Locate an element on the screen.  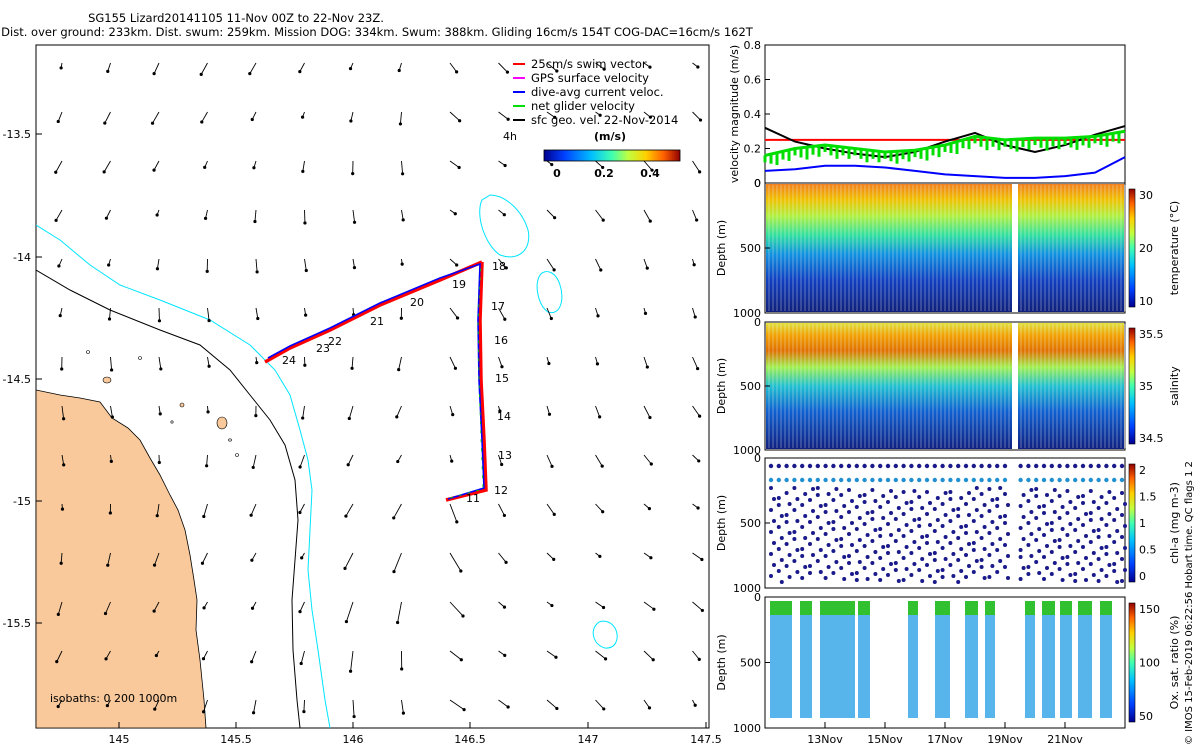
depth-y-tick-label: 500 is located at coordinates (750, 248).